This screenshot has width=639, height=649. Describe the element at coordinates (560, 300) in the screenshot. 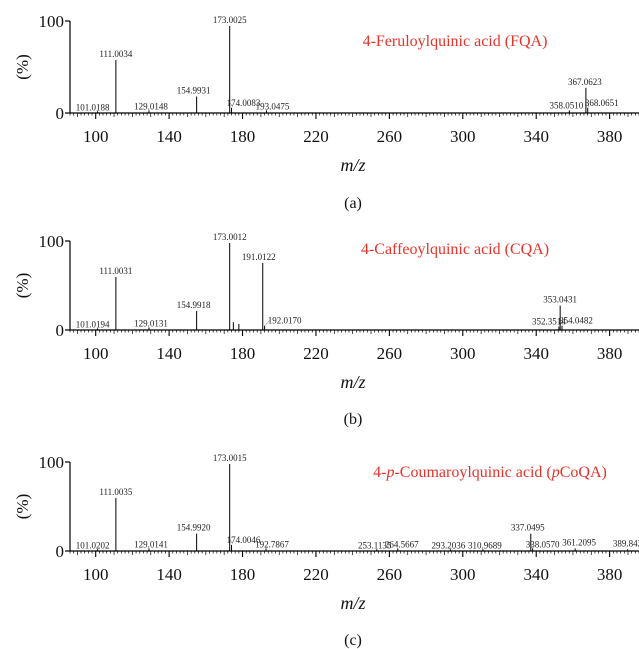

I see `panel-b-peak-label-10: 353.0431` at that location.